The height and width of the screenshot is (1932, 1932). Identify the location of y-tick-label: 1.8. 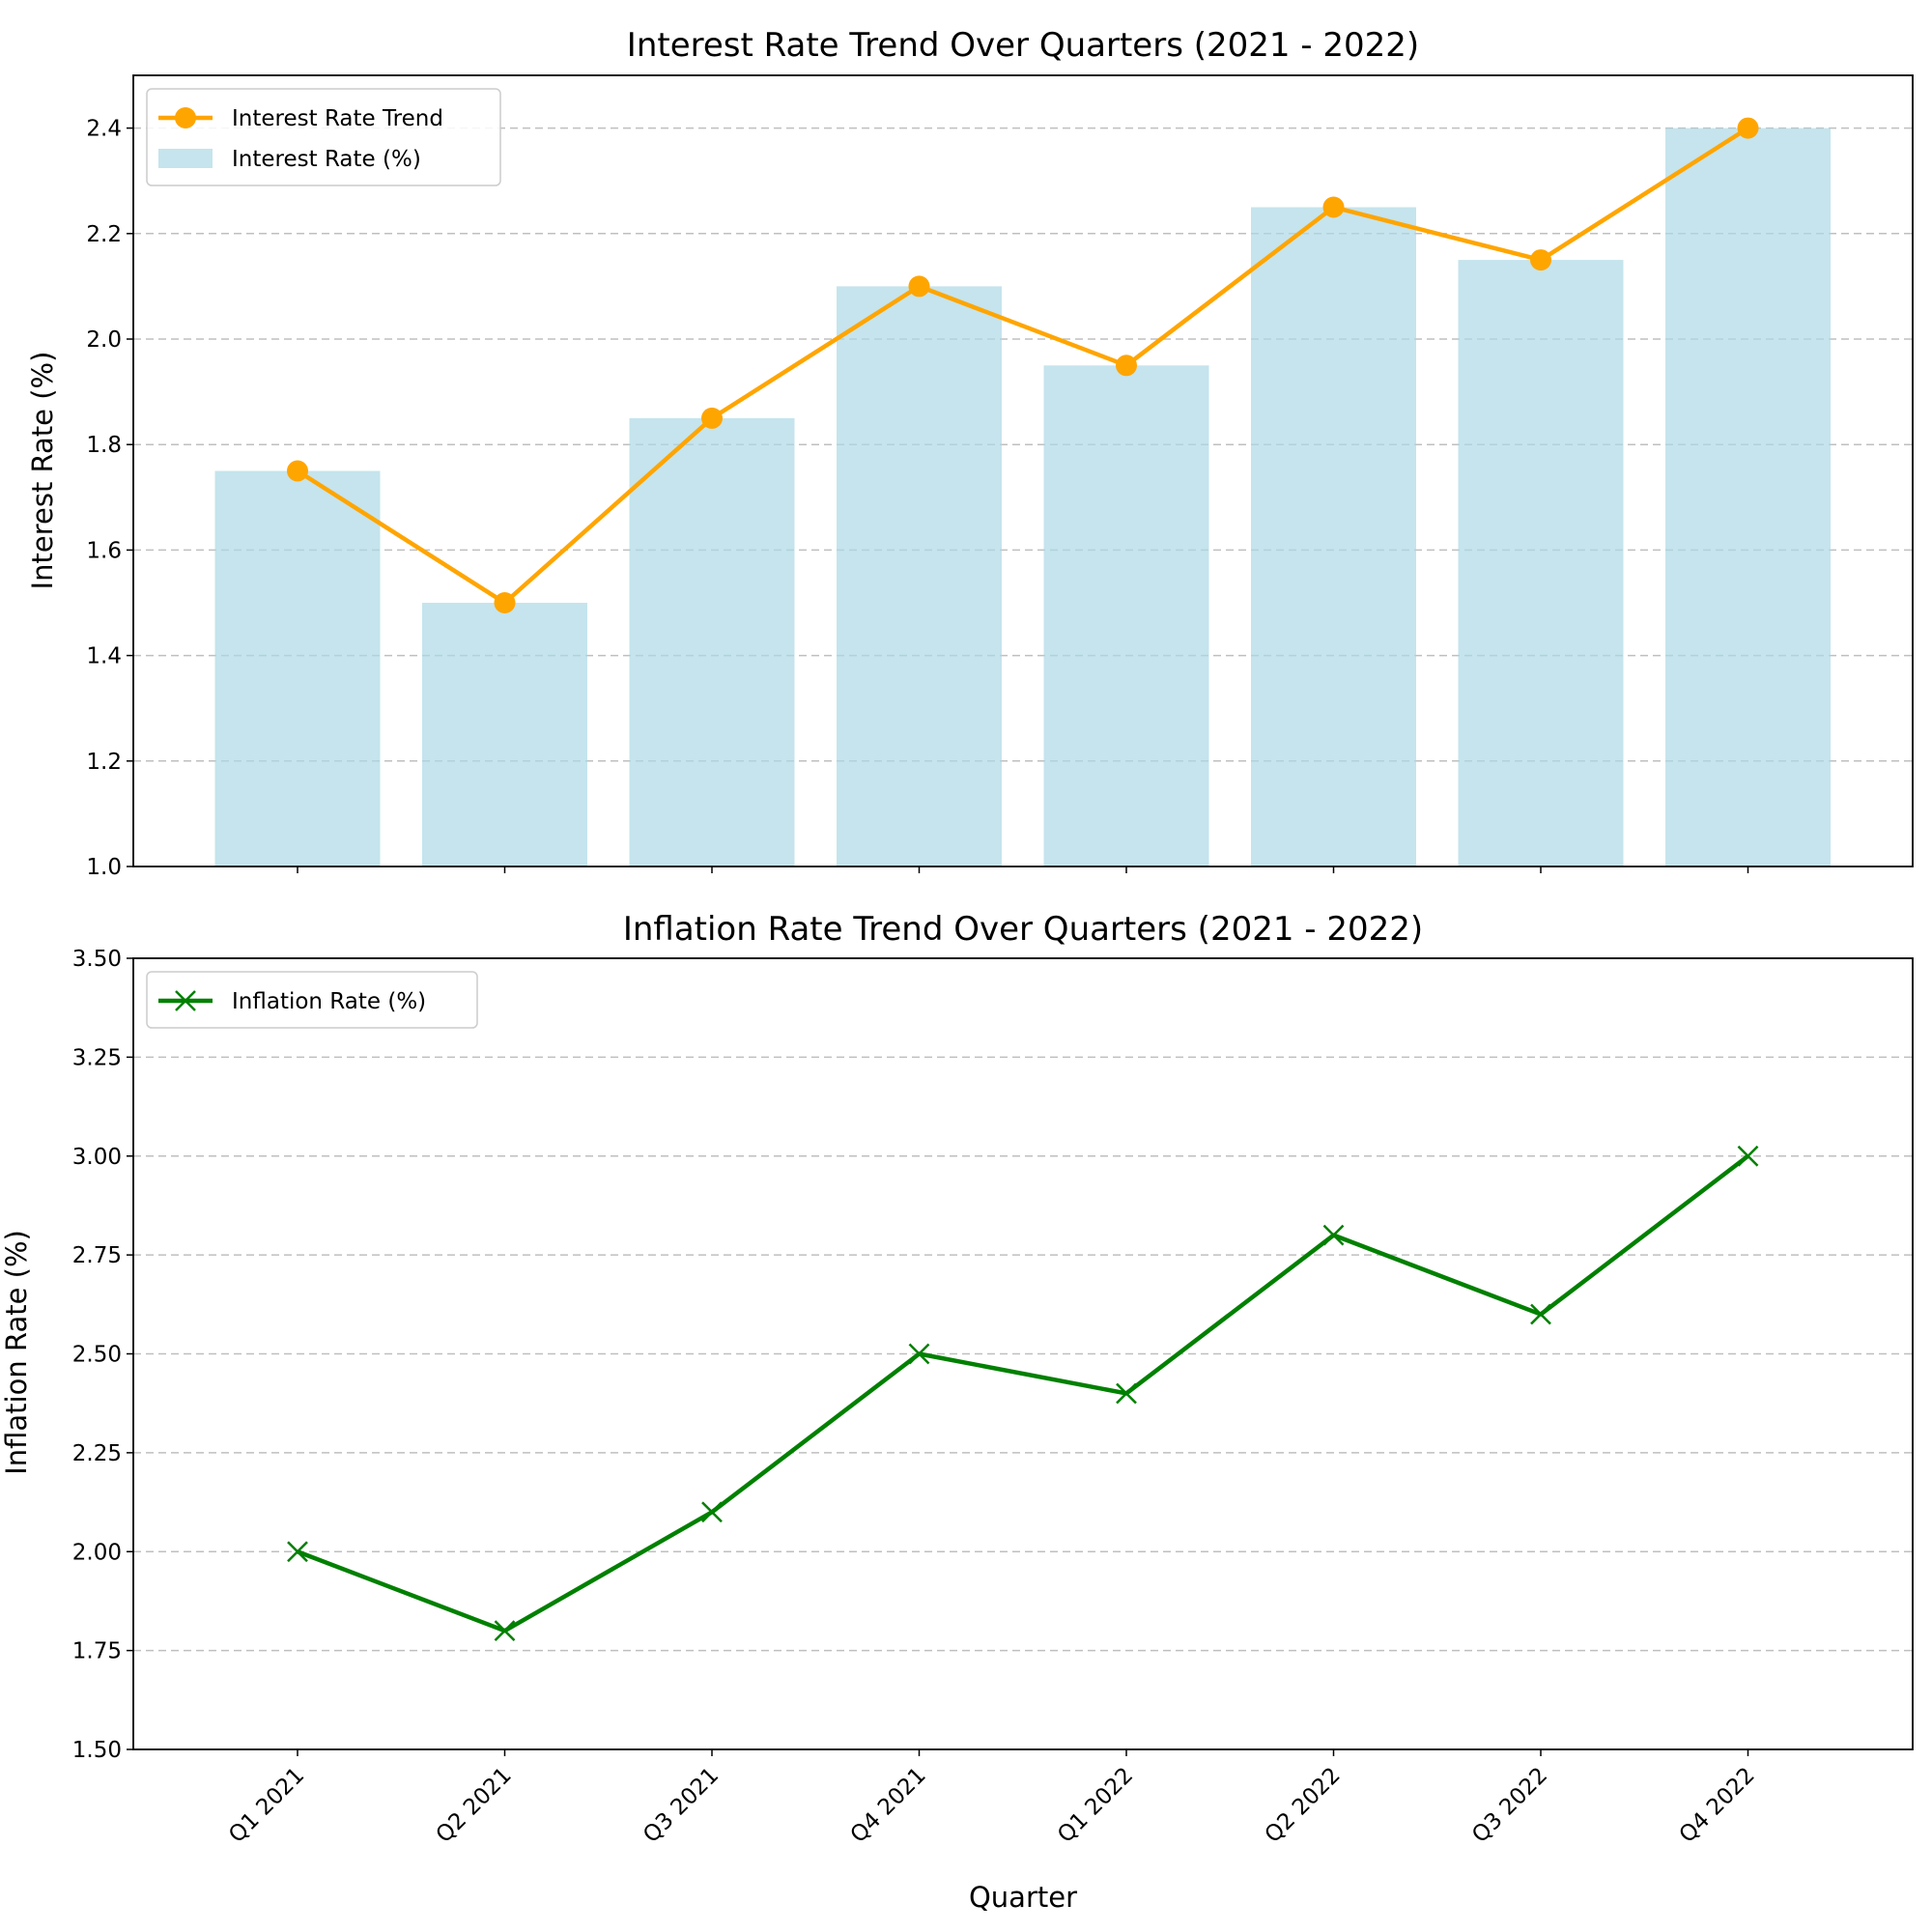
(104, 445).